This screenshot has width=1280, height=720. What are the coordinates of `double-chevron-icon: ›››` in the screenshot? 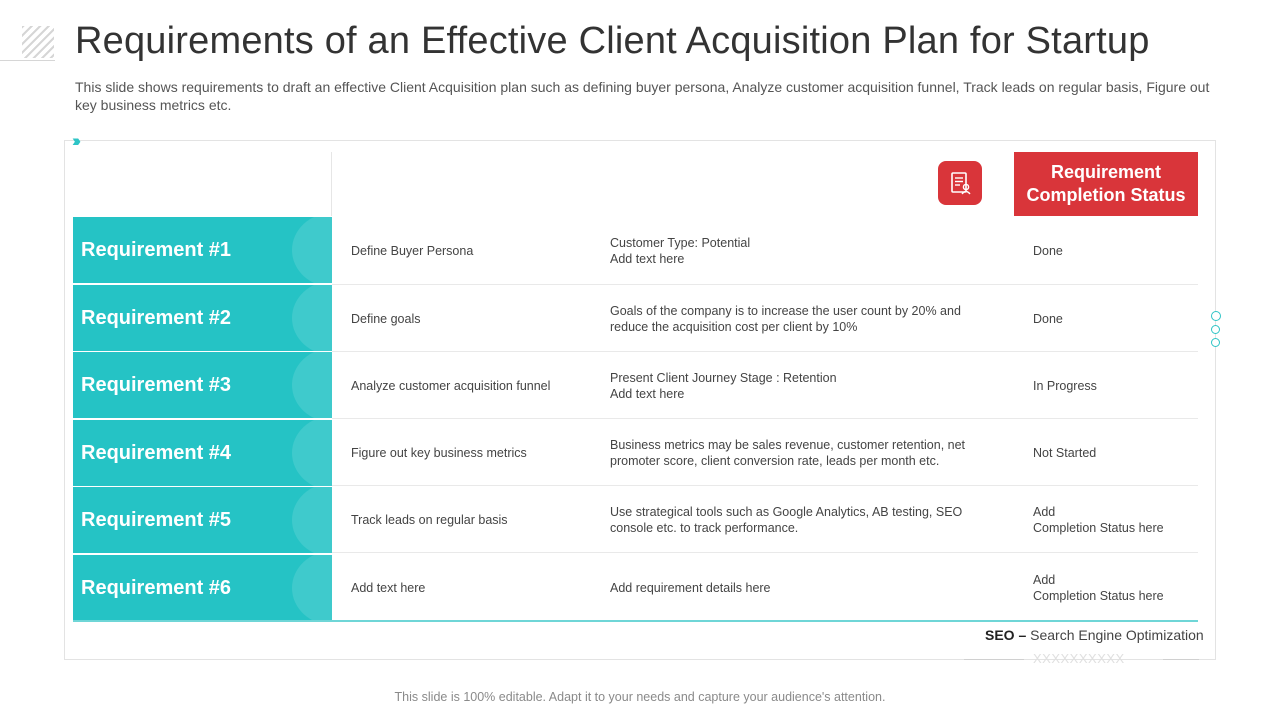 It's located at (76, 140).